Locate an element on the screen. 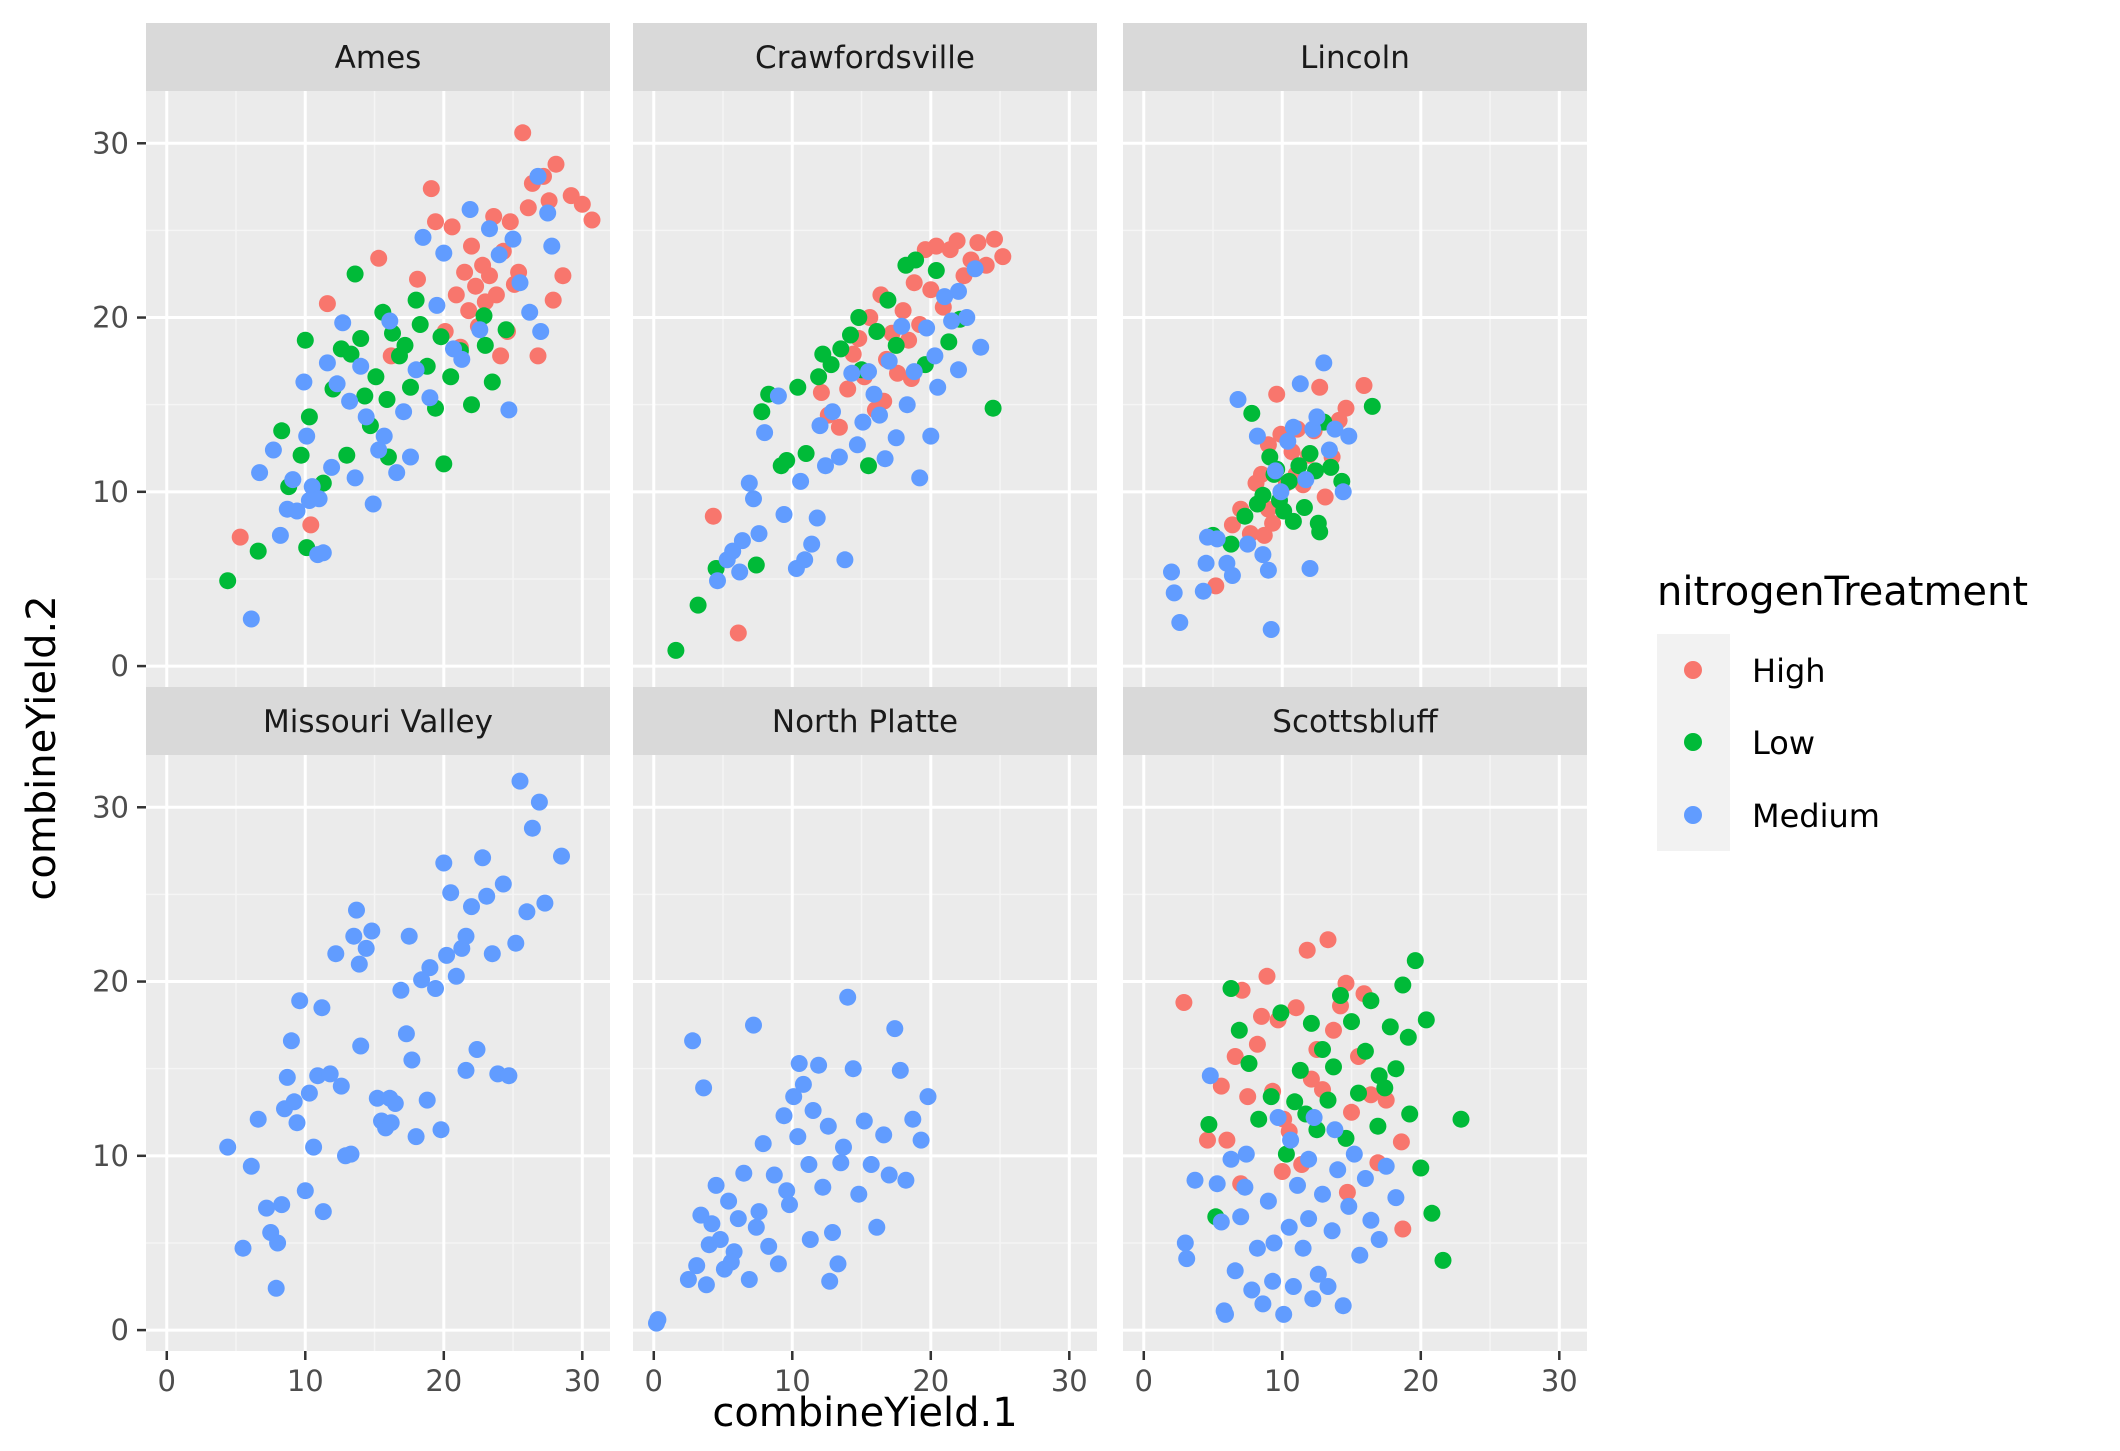  series-ames-medium is located at coordinates (401, 397).